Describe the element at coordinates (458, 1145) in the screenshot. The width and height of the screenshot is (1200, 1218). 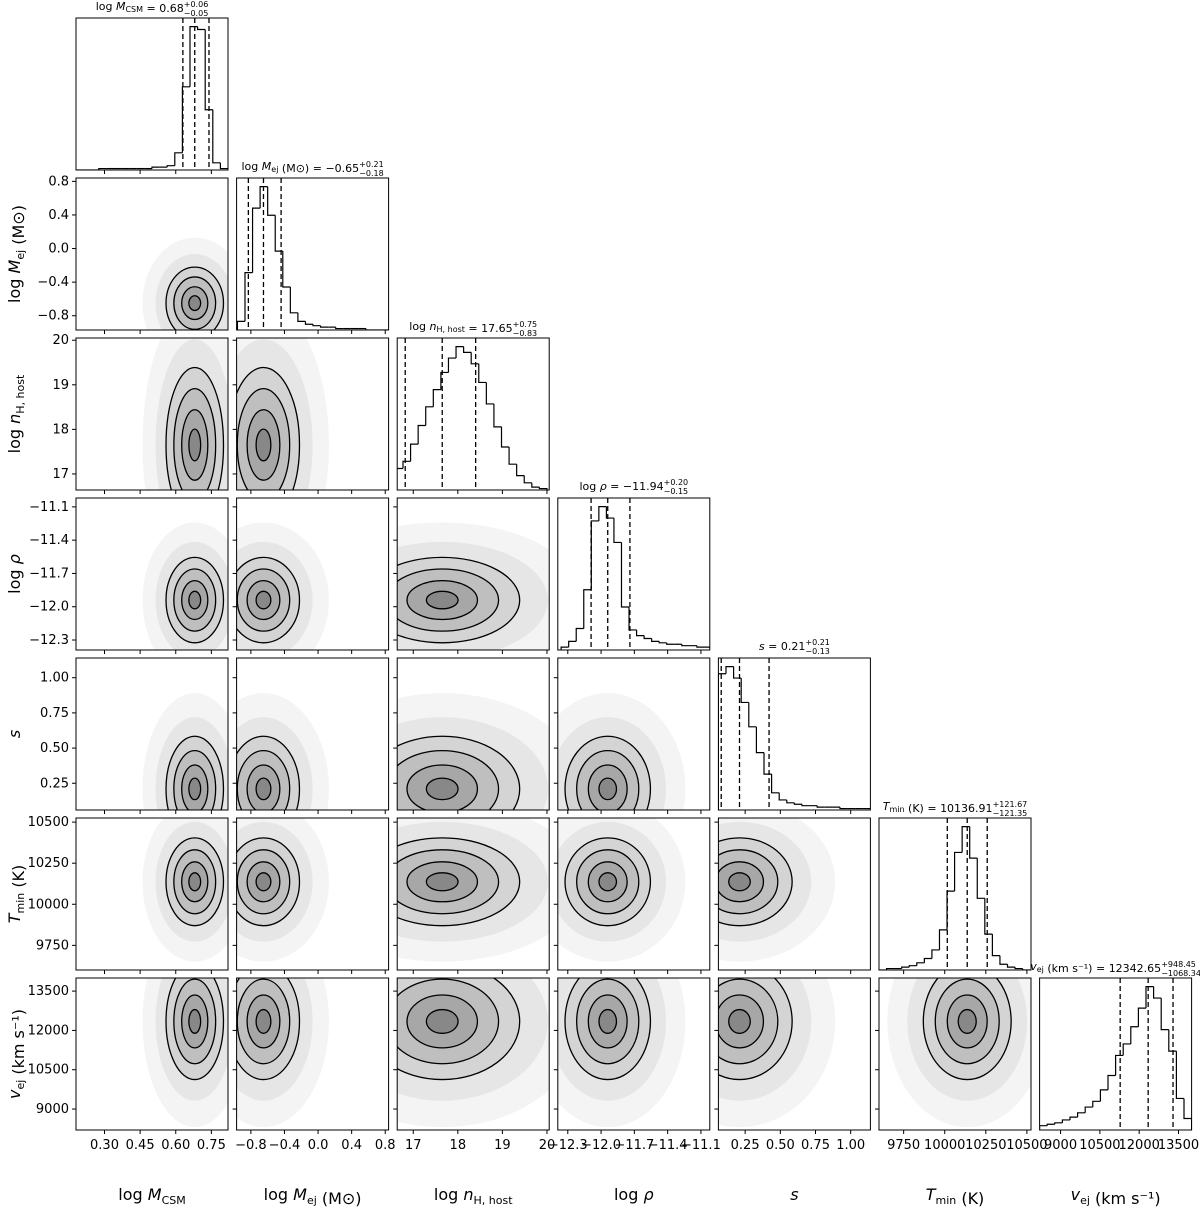
I see `x-tick-label: 18` at that location.